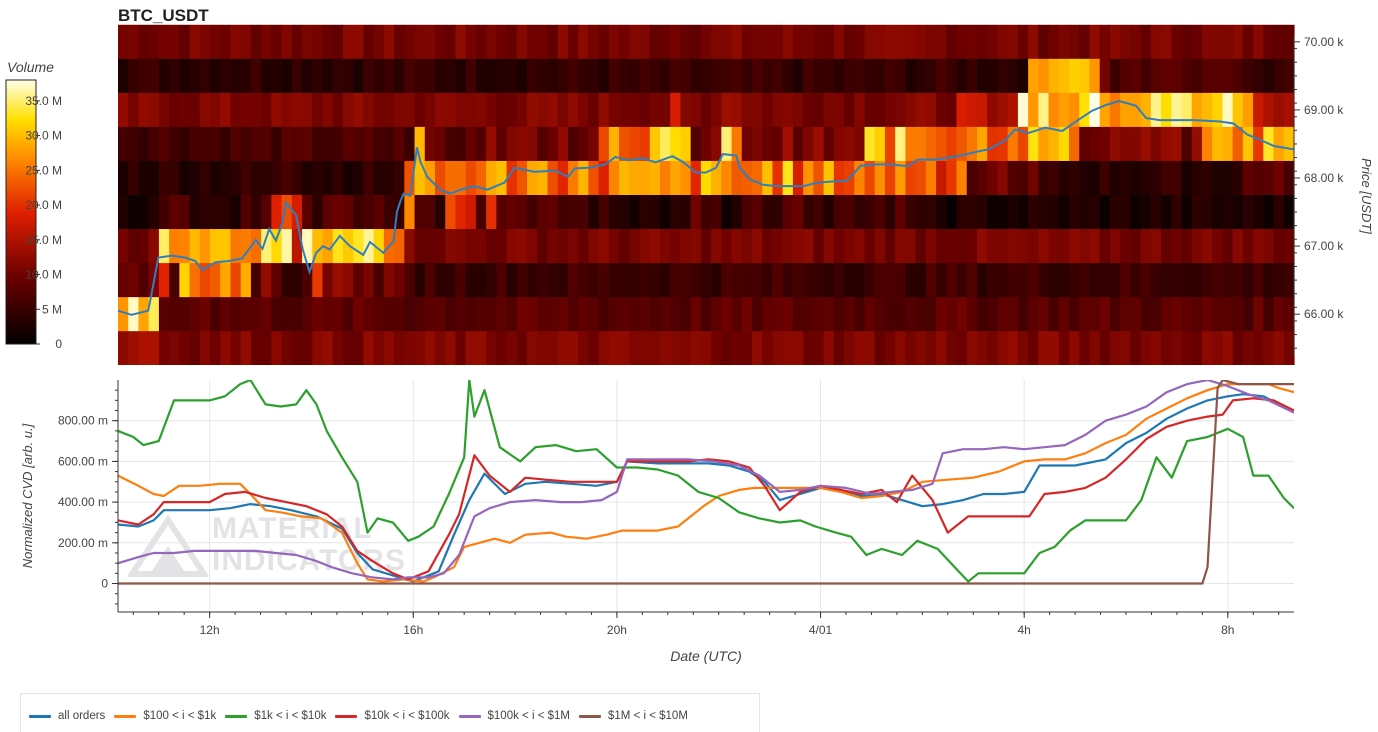  What do you see at coordinates (43, 136) in the screenshot?
I see `colorbar-tick-label: 30.0 M` at bounding box center [43, 136].